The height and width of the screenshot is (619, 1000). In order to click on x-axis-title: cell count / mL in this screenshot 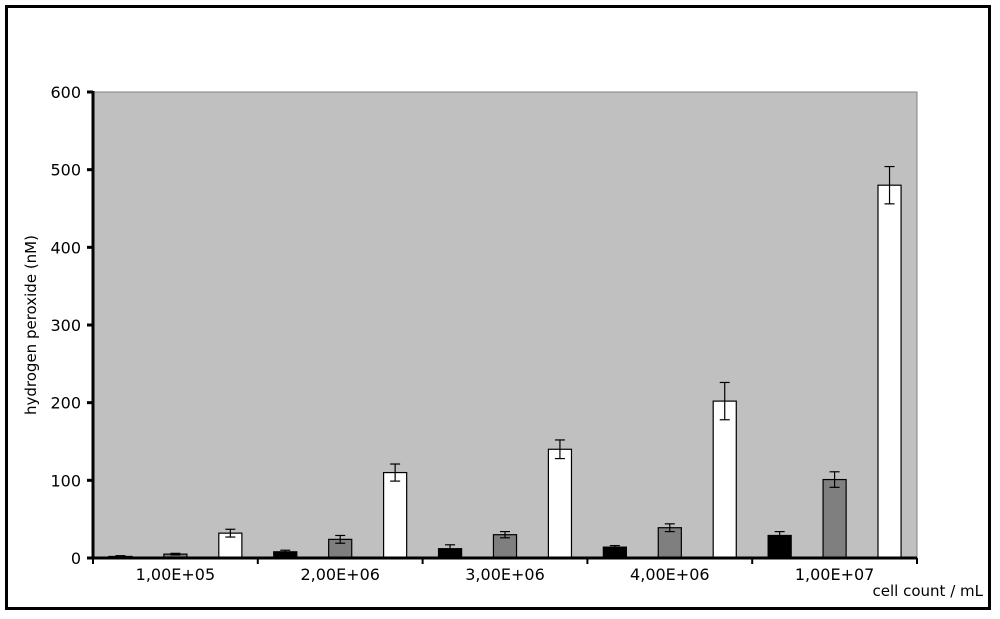, I will do `click(928, 591)`.